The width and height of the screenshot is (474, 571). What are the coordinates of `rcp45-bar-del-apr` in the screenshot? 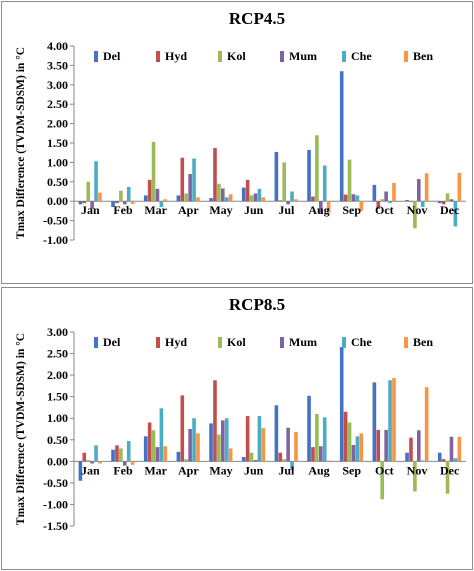 It's located at (178, 198).